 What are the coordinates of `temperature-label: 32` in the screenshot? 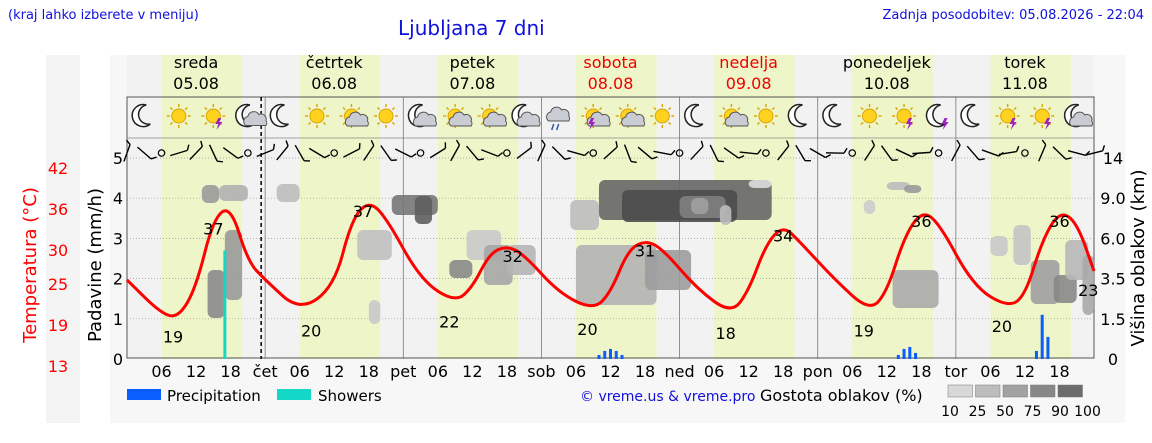 It's located at (512, 256).